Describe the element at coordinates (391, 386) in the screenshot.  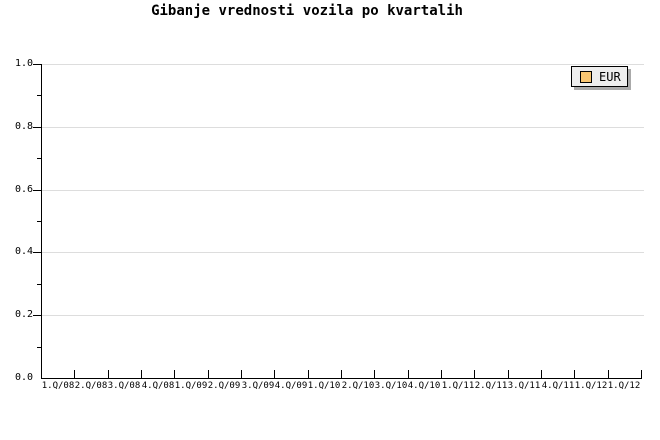
I see `x-tick-label: 3.Q/10` at that location.